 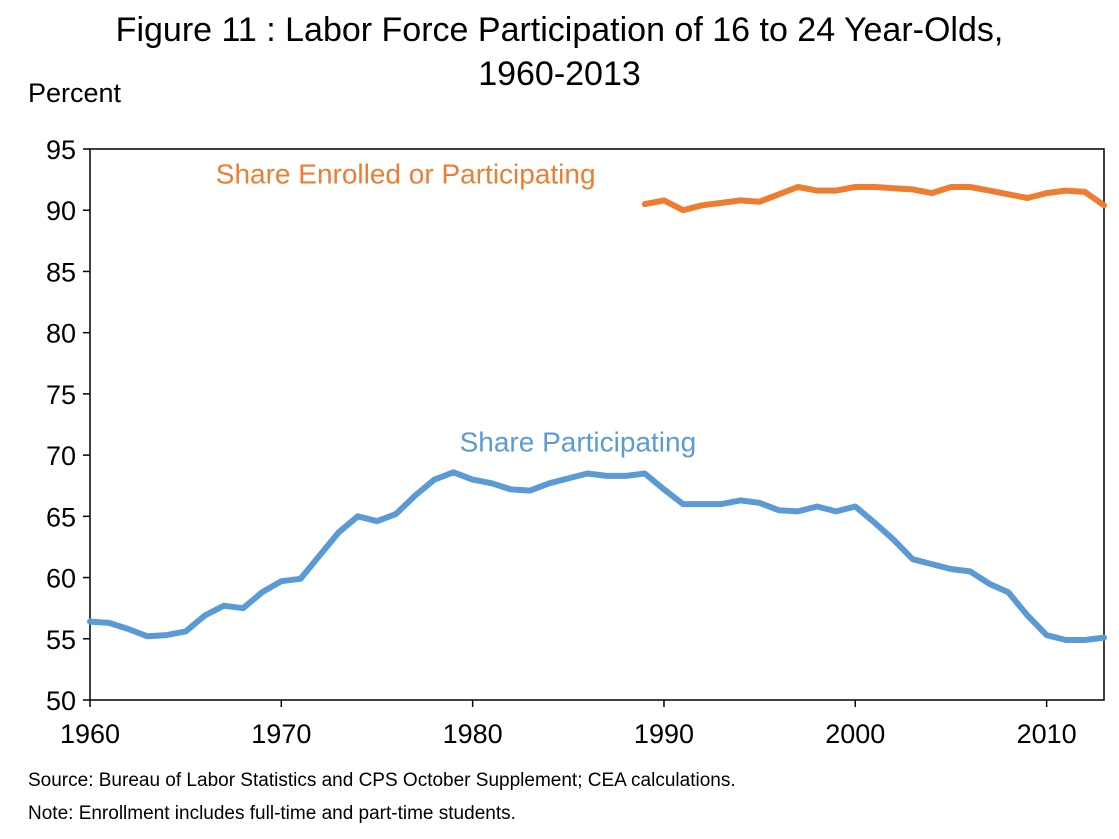 What do you see at coordinates (578, 441) in the screenshot?
I see `series-label-share-participating: Share Participating` at bounding box center [578, 441].